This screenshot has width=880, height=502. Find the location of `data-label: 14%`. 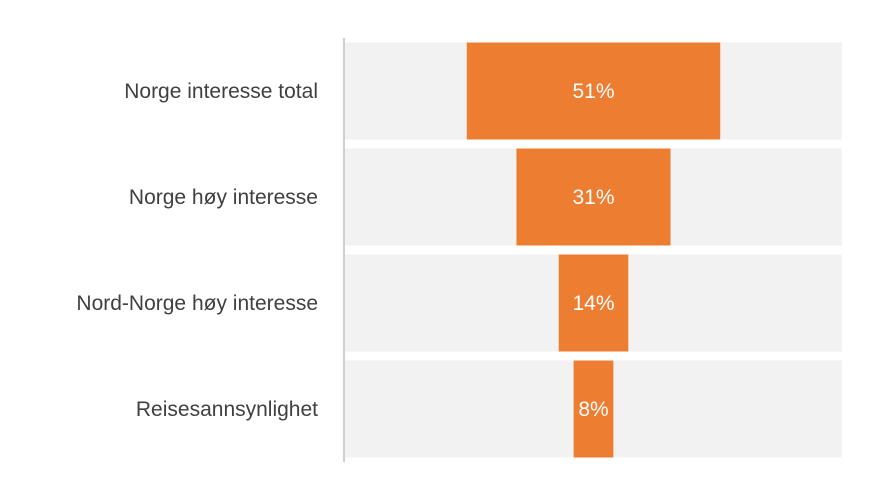

data-label: 14% is located at coordinates (593, 303).